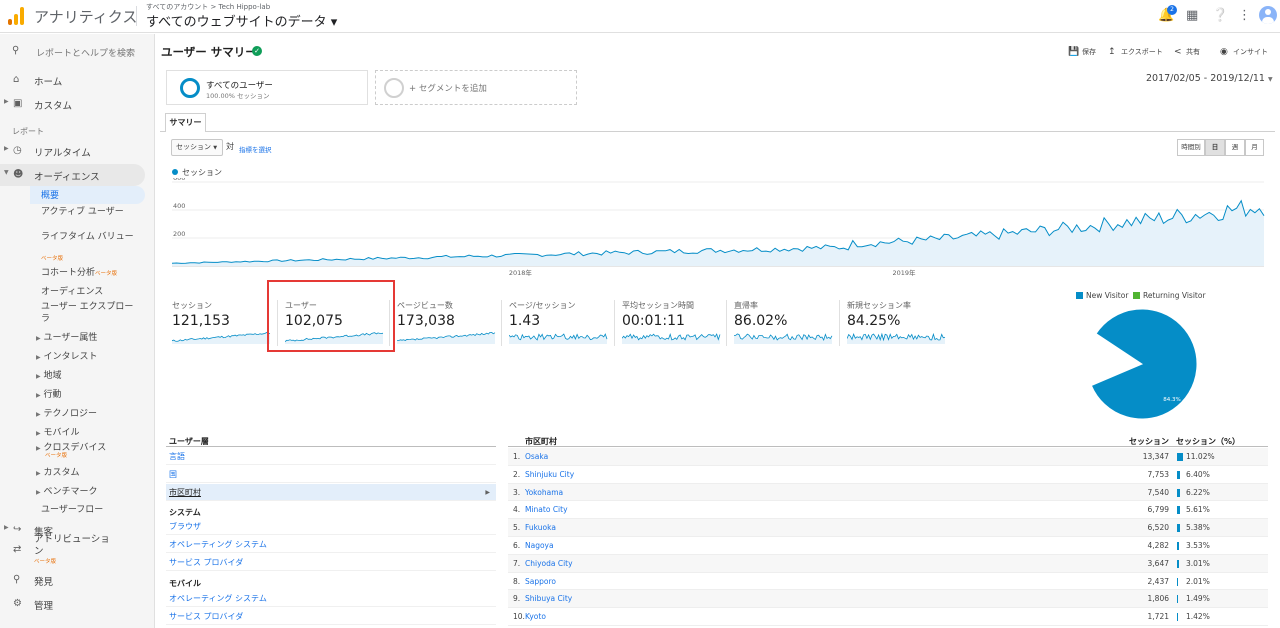  I want to click on caret-down-icon: ▼, so click(6, 172).